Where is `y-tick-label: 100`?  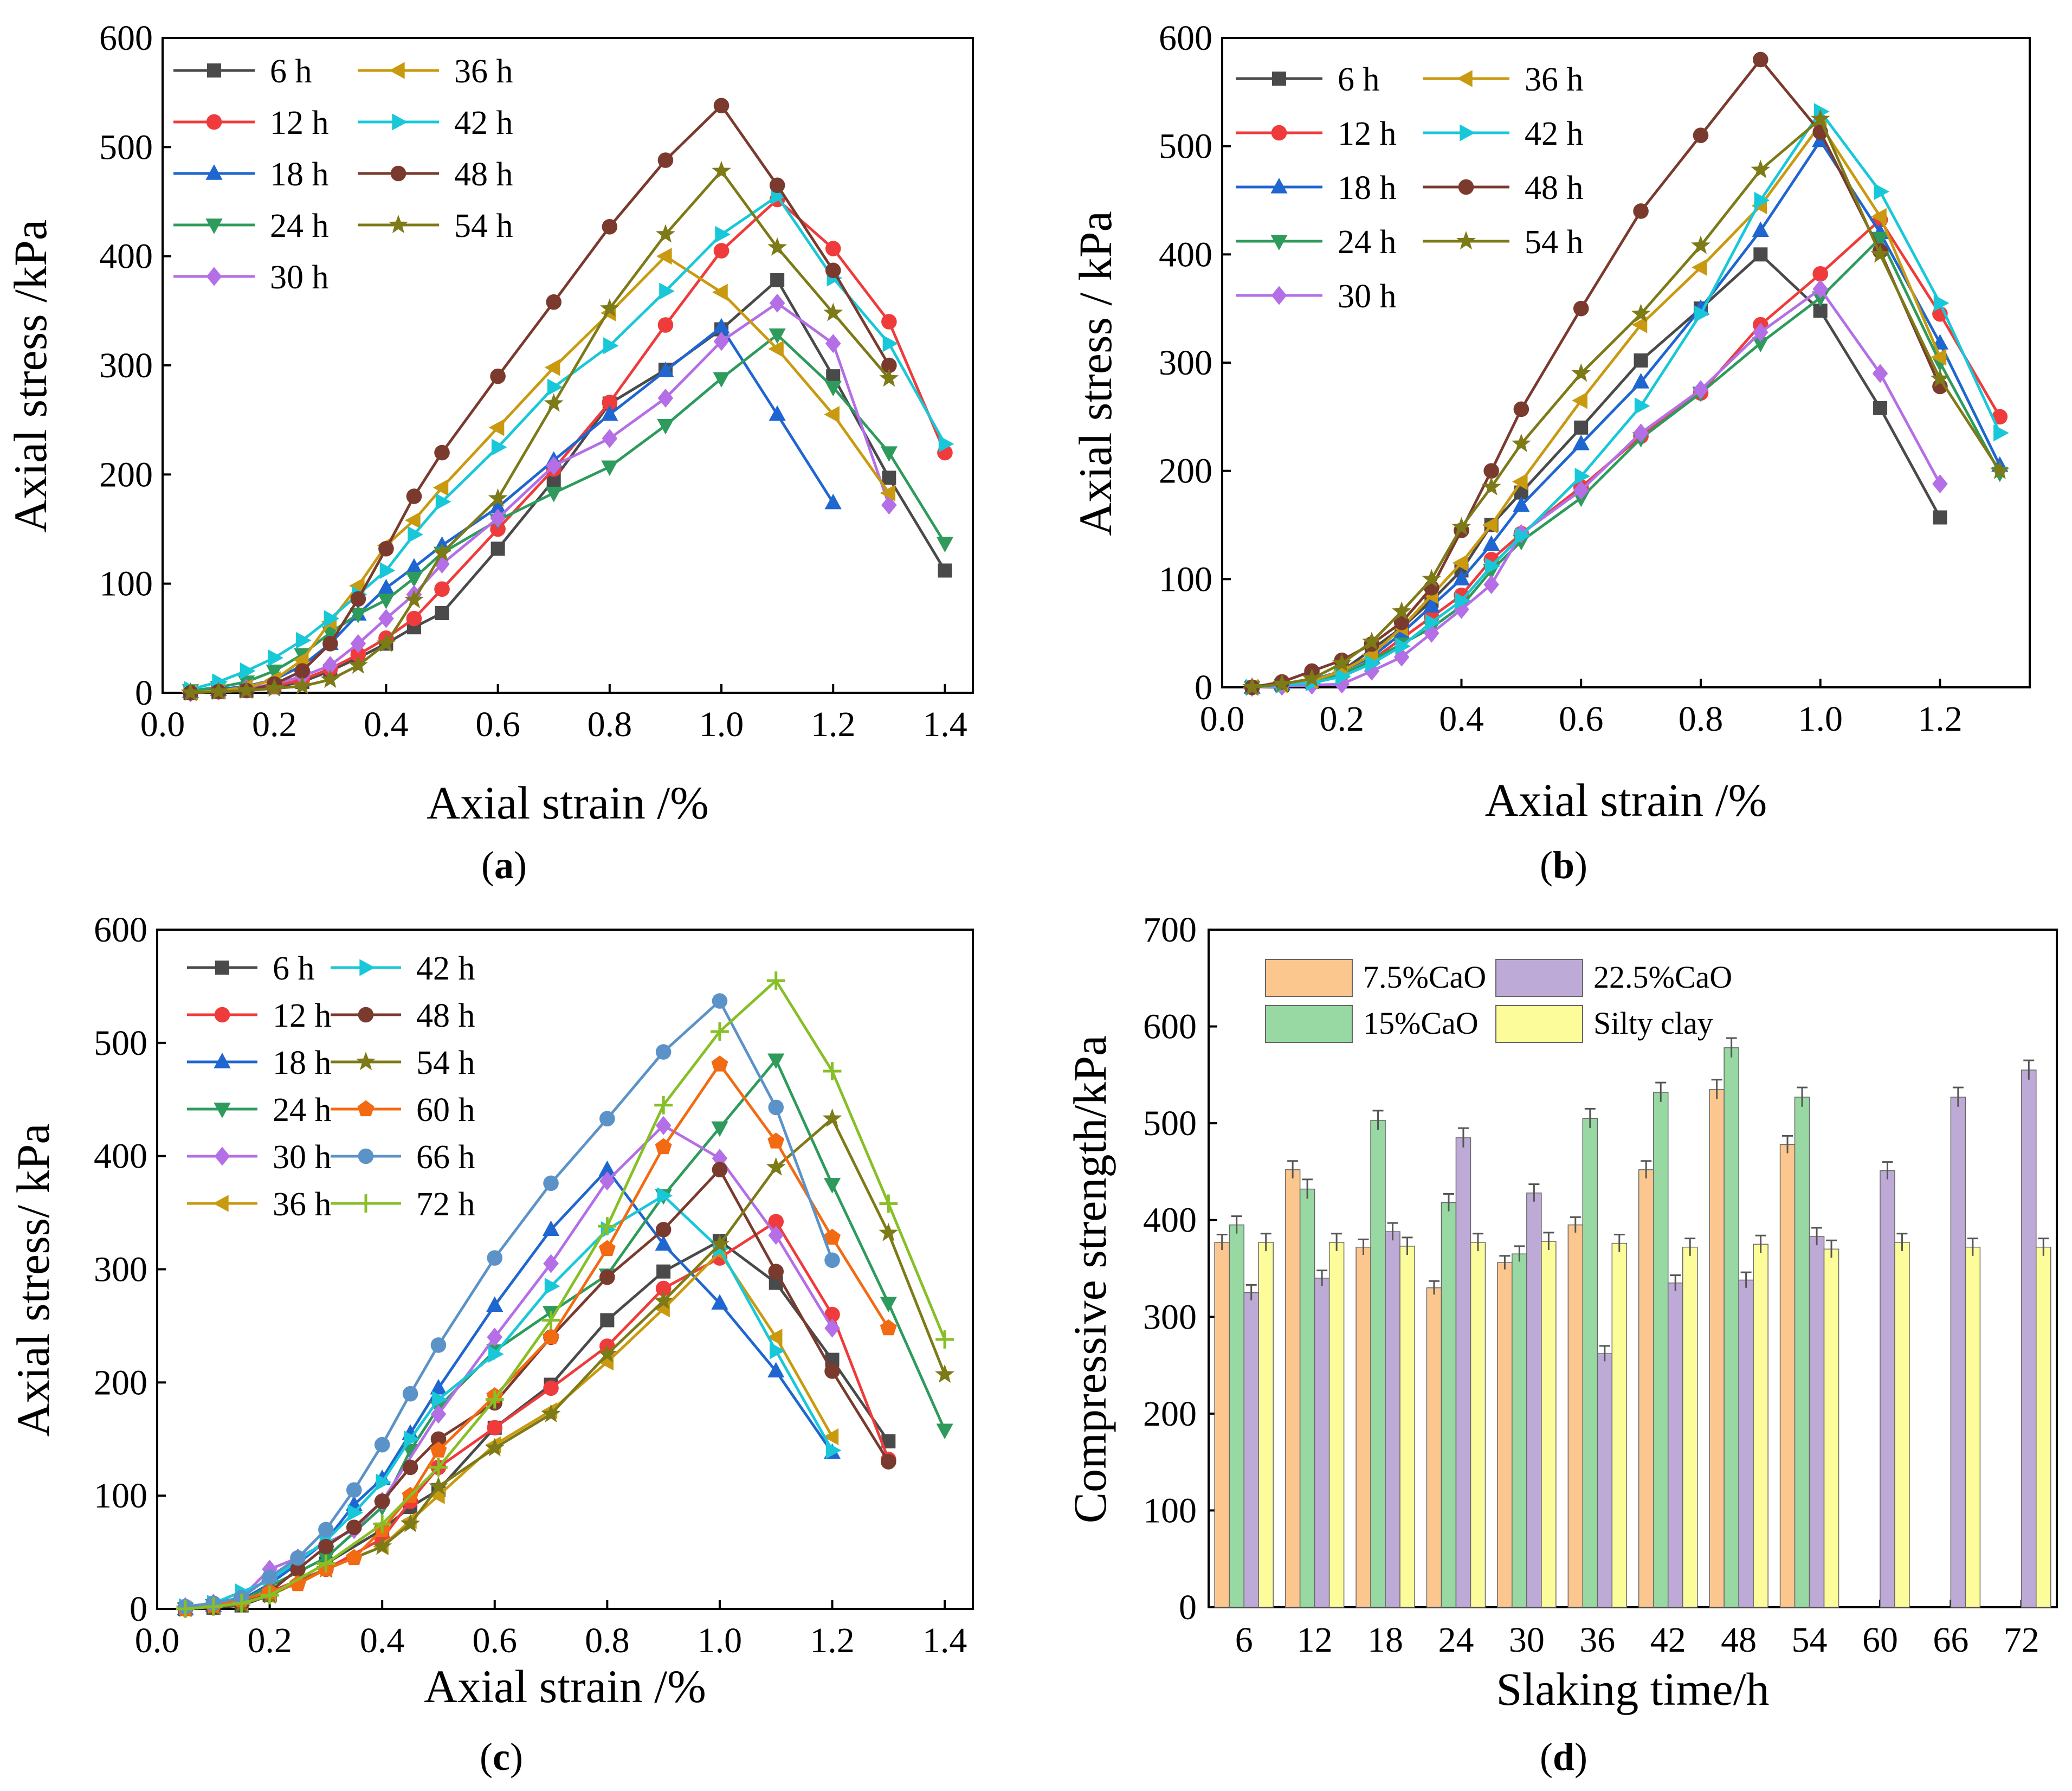
y-tick-label: 100 is located at coordinates (1170, 1510).